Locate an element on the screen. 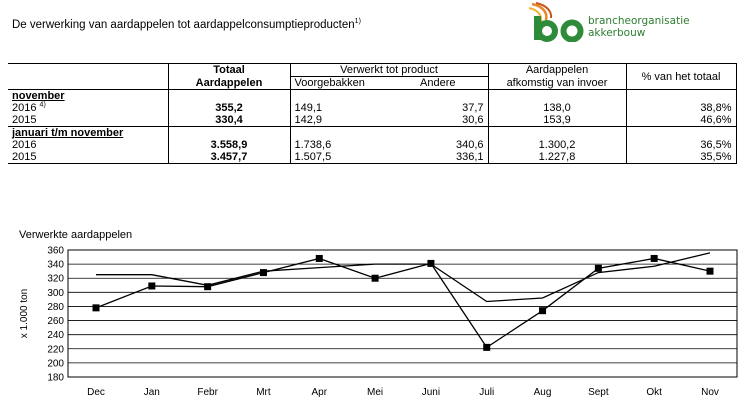  x-tick-label: Nov is located at coordinates (710, 392).